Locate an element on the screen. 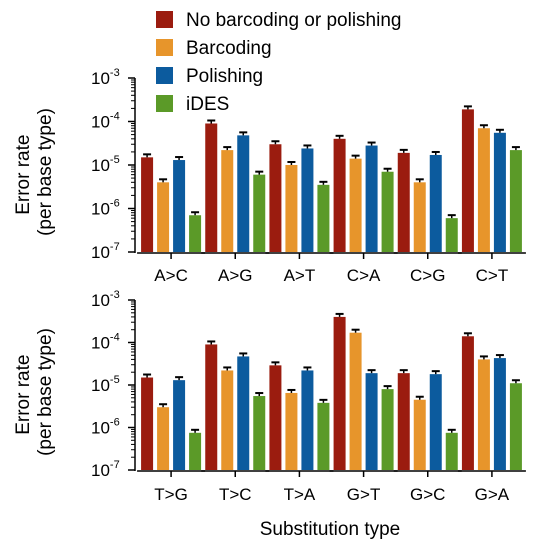  x-tick-label: A>G is located at coordinates (235, 275).